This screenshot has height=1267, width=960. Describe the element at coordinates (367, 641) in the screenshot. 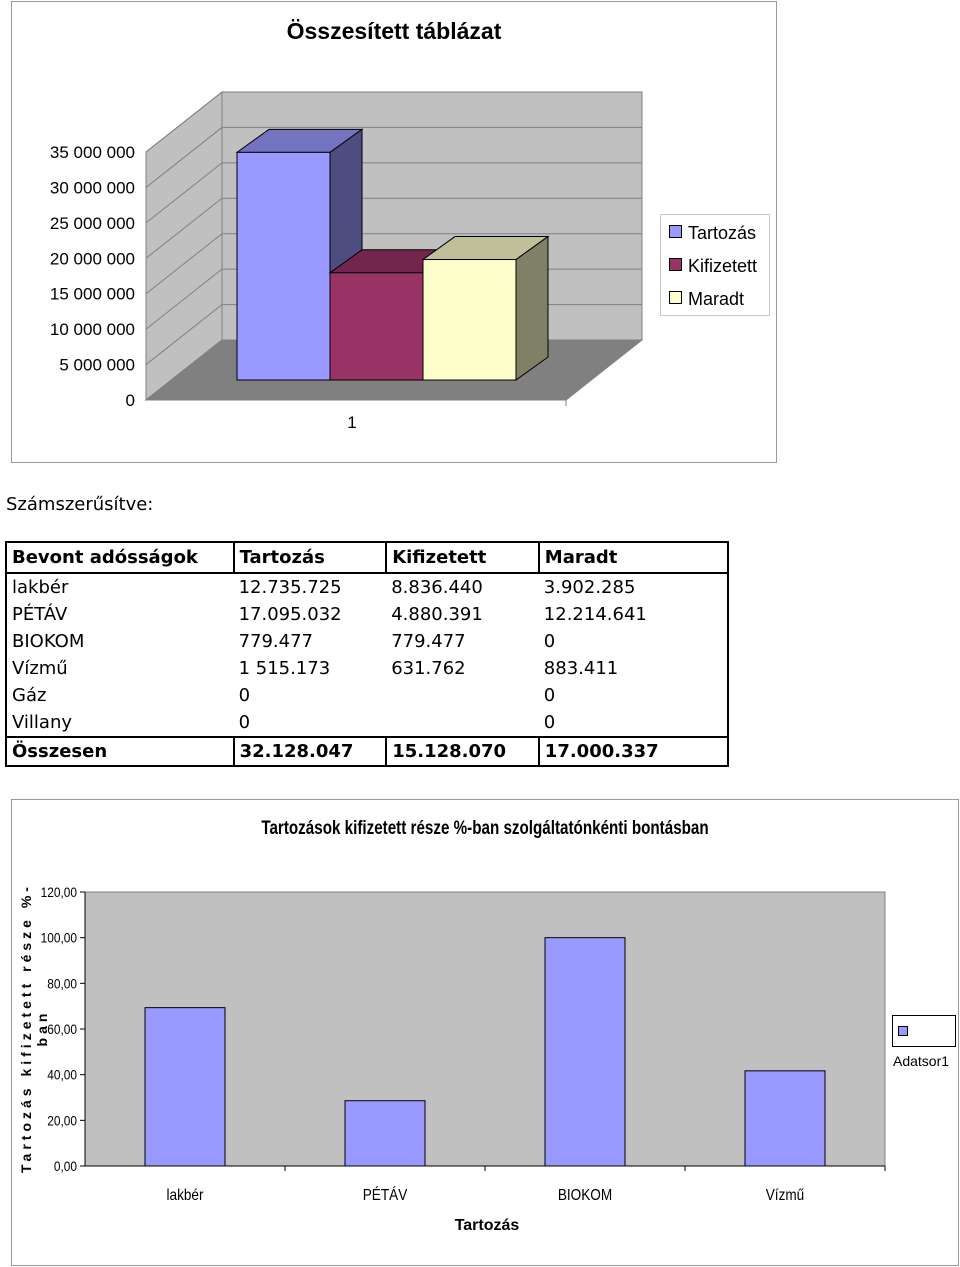

I see `table-row: BIOKOM 779.477 779.477 0` at that location.